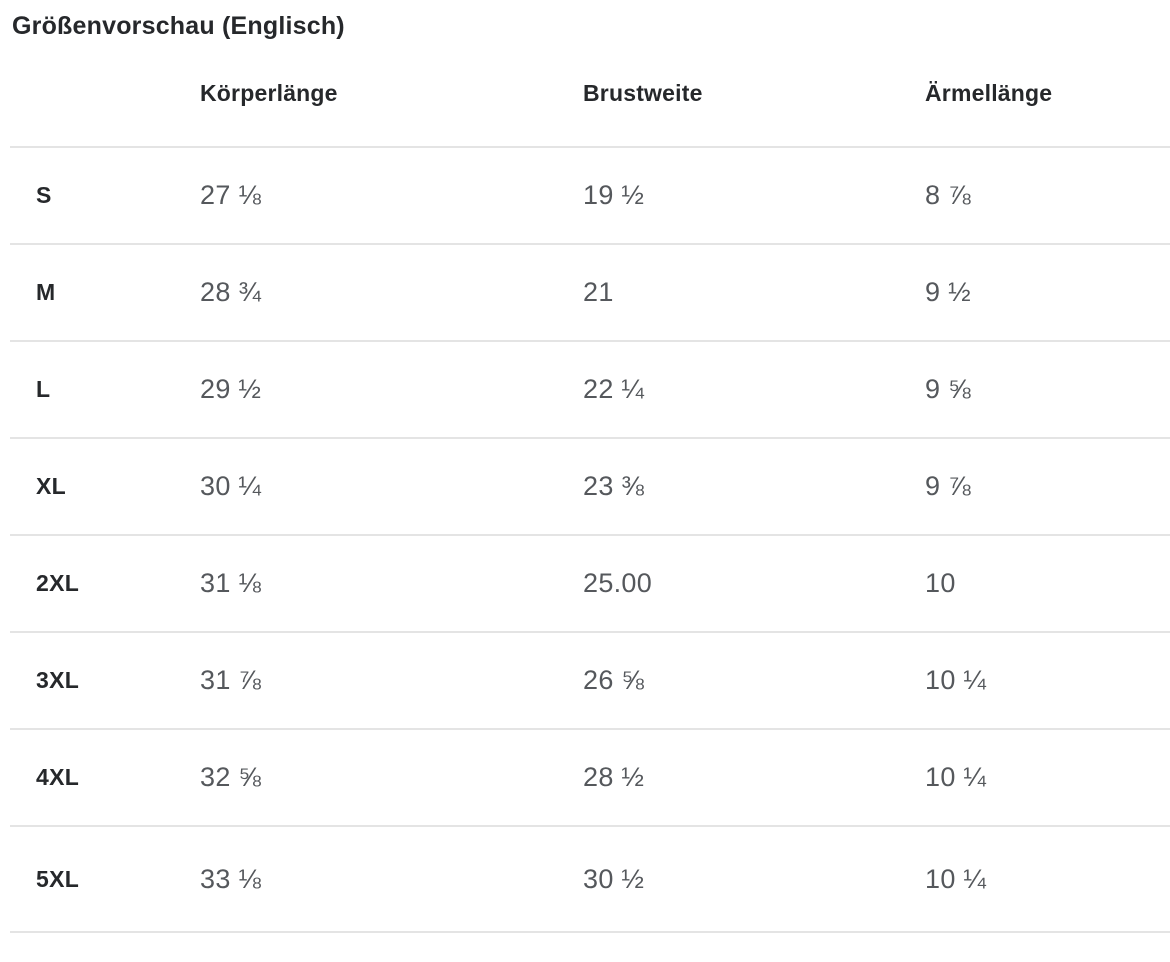 This screenshot has width=1170, height=962. I want to click on chest-width-value: 21, so click(754, 293).